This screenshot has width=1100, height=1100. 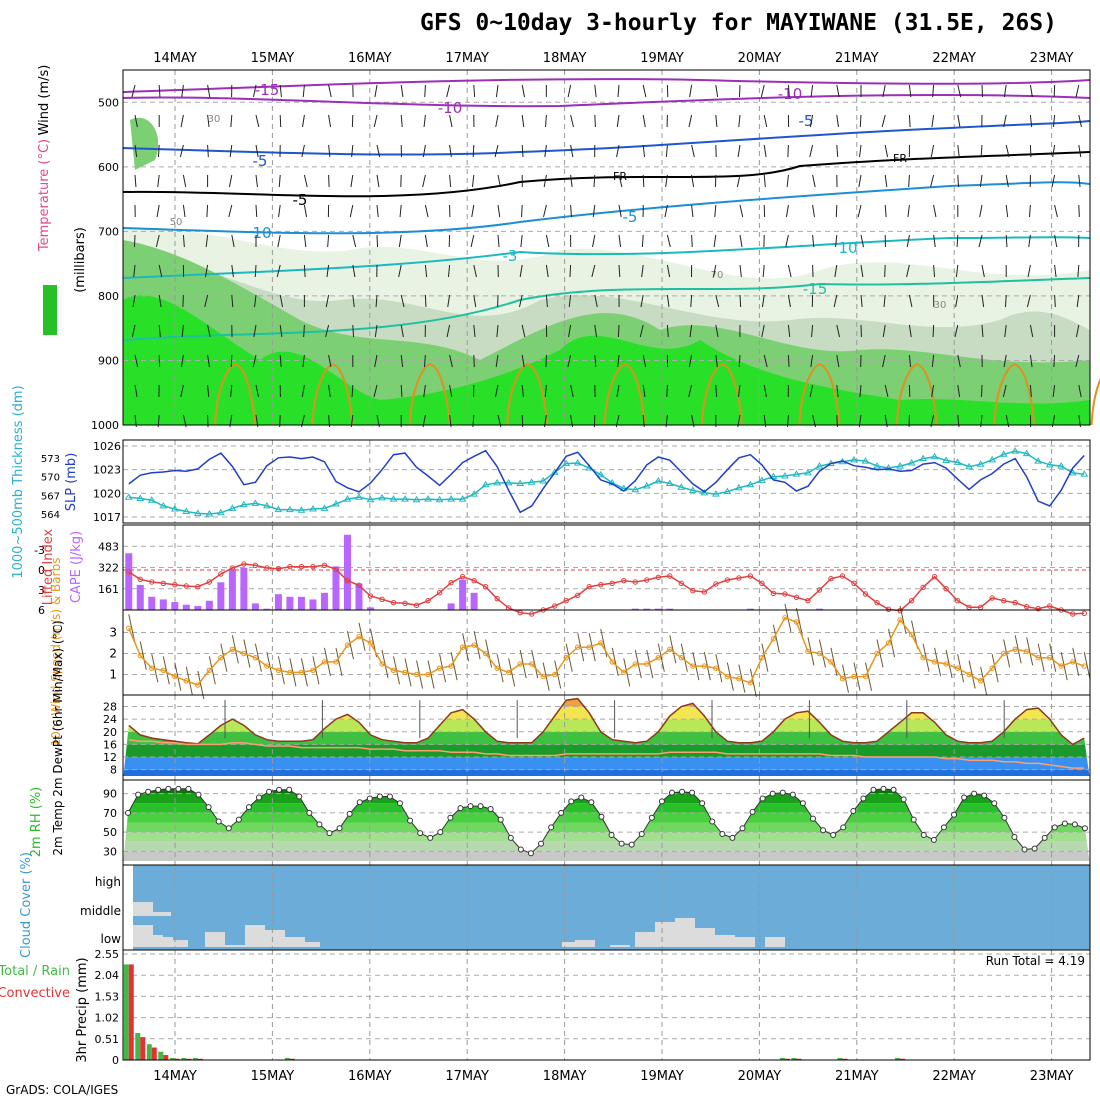 What do you see at coordinates (113, 654) in the screenshot?
I see `wind-tick-label: 2` at bounding box center [113, 654].